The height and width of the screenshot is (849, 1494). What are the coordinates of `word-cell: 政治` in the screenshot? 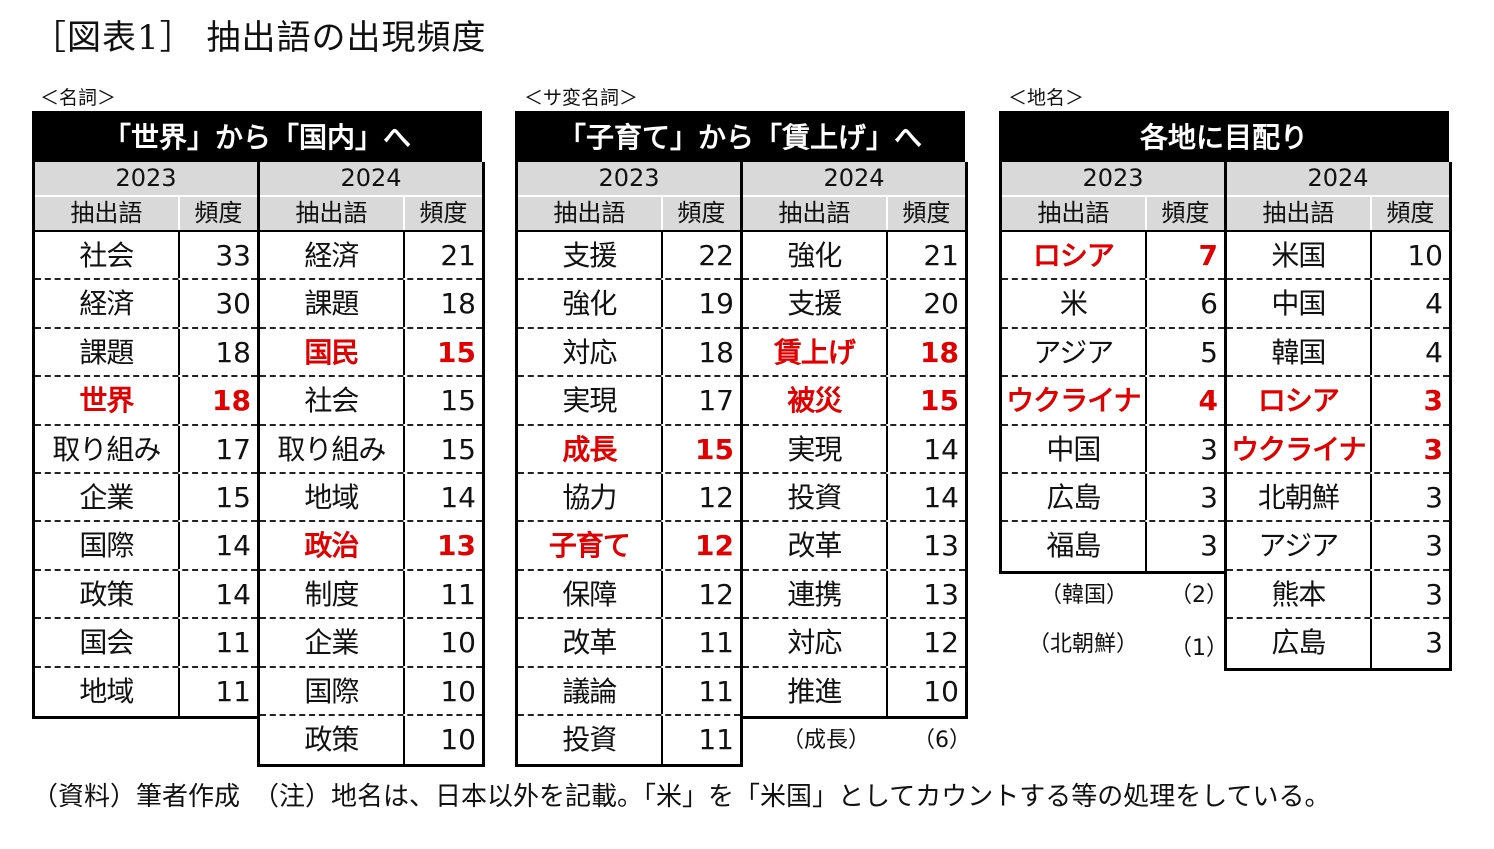 It's located at (332, 545).